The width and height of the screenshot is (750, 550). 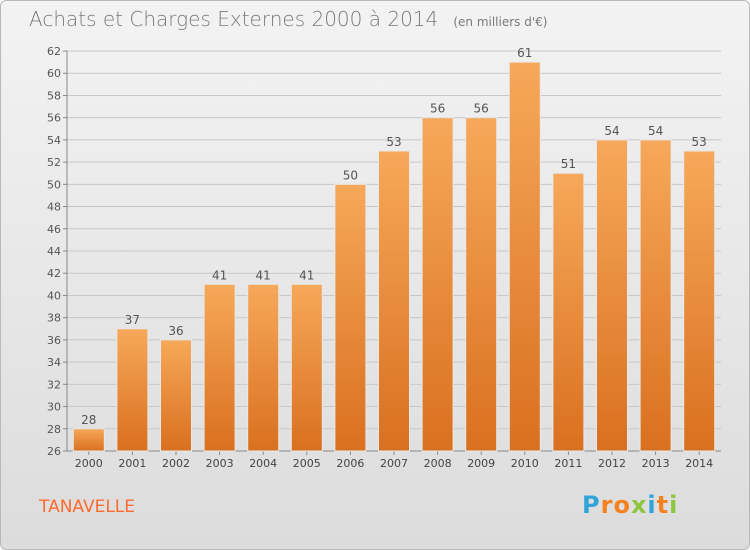 I want to click on bar-2008, so click(x=437, y=284).